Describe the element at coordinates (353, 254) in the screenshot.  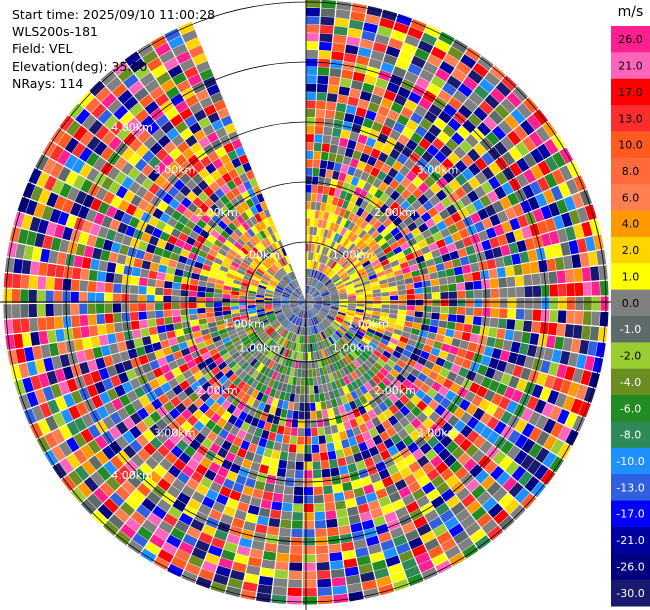
I see `range-ring-label: 1.00km` at that location.